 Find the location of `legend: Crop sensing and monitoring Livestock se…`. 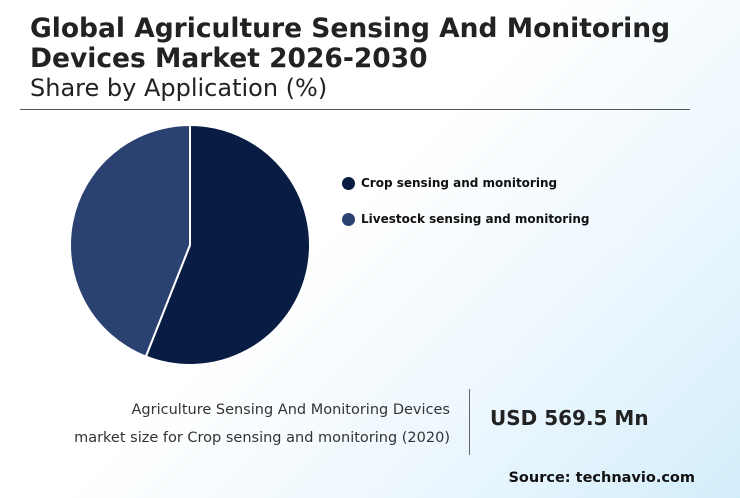

legend: Crop sensing and monitoring Livestock se… is located at coordinates (465, 209).